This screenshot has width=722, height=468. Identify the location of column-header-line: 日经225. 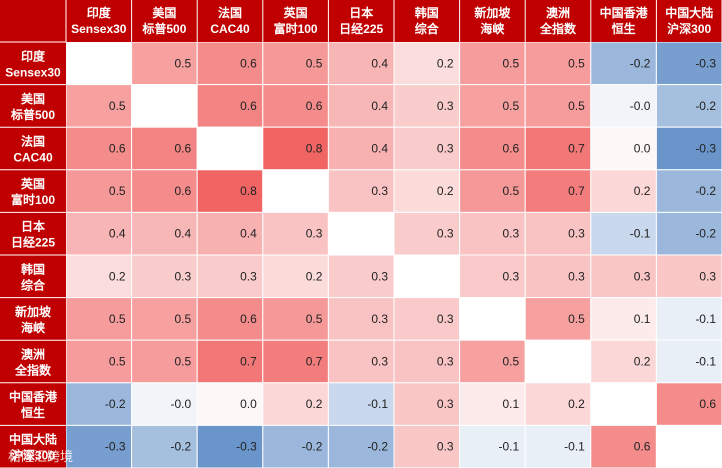
(361, 28).